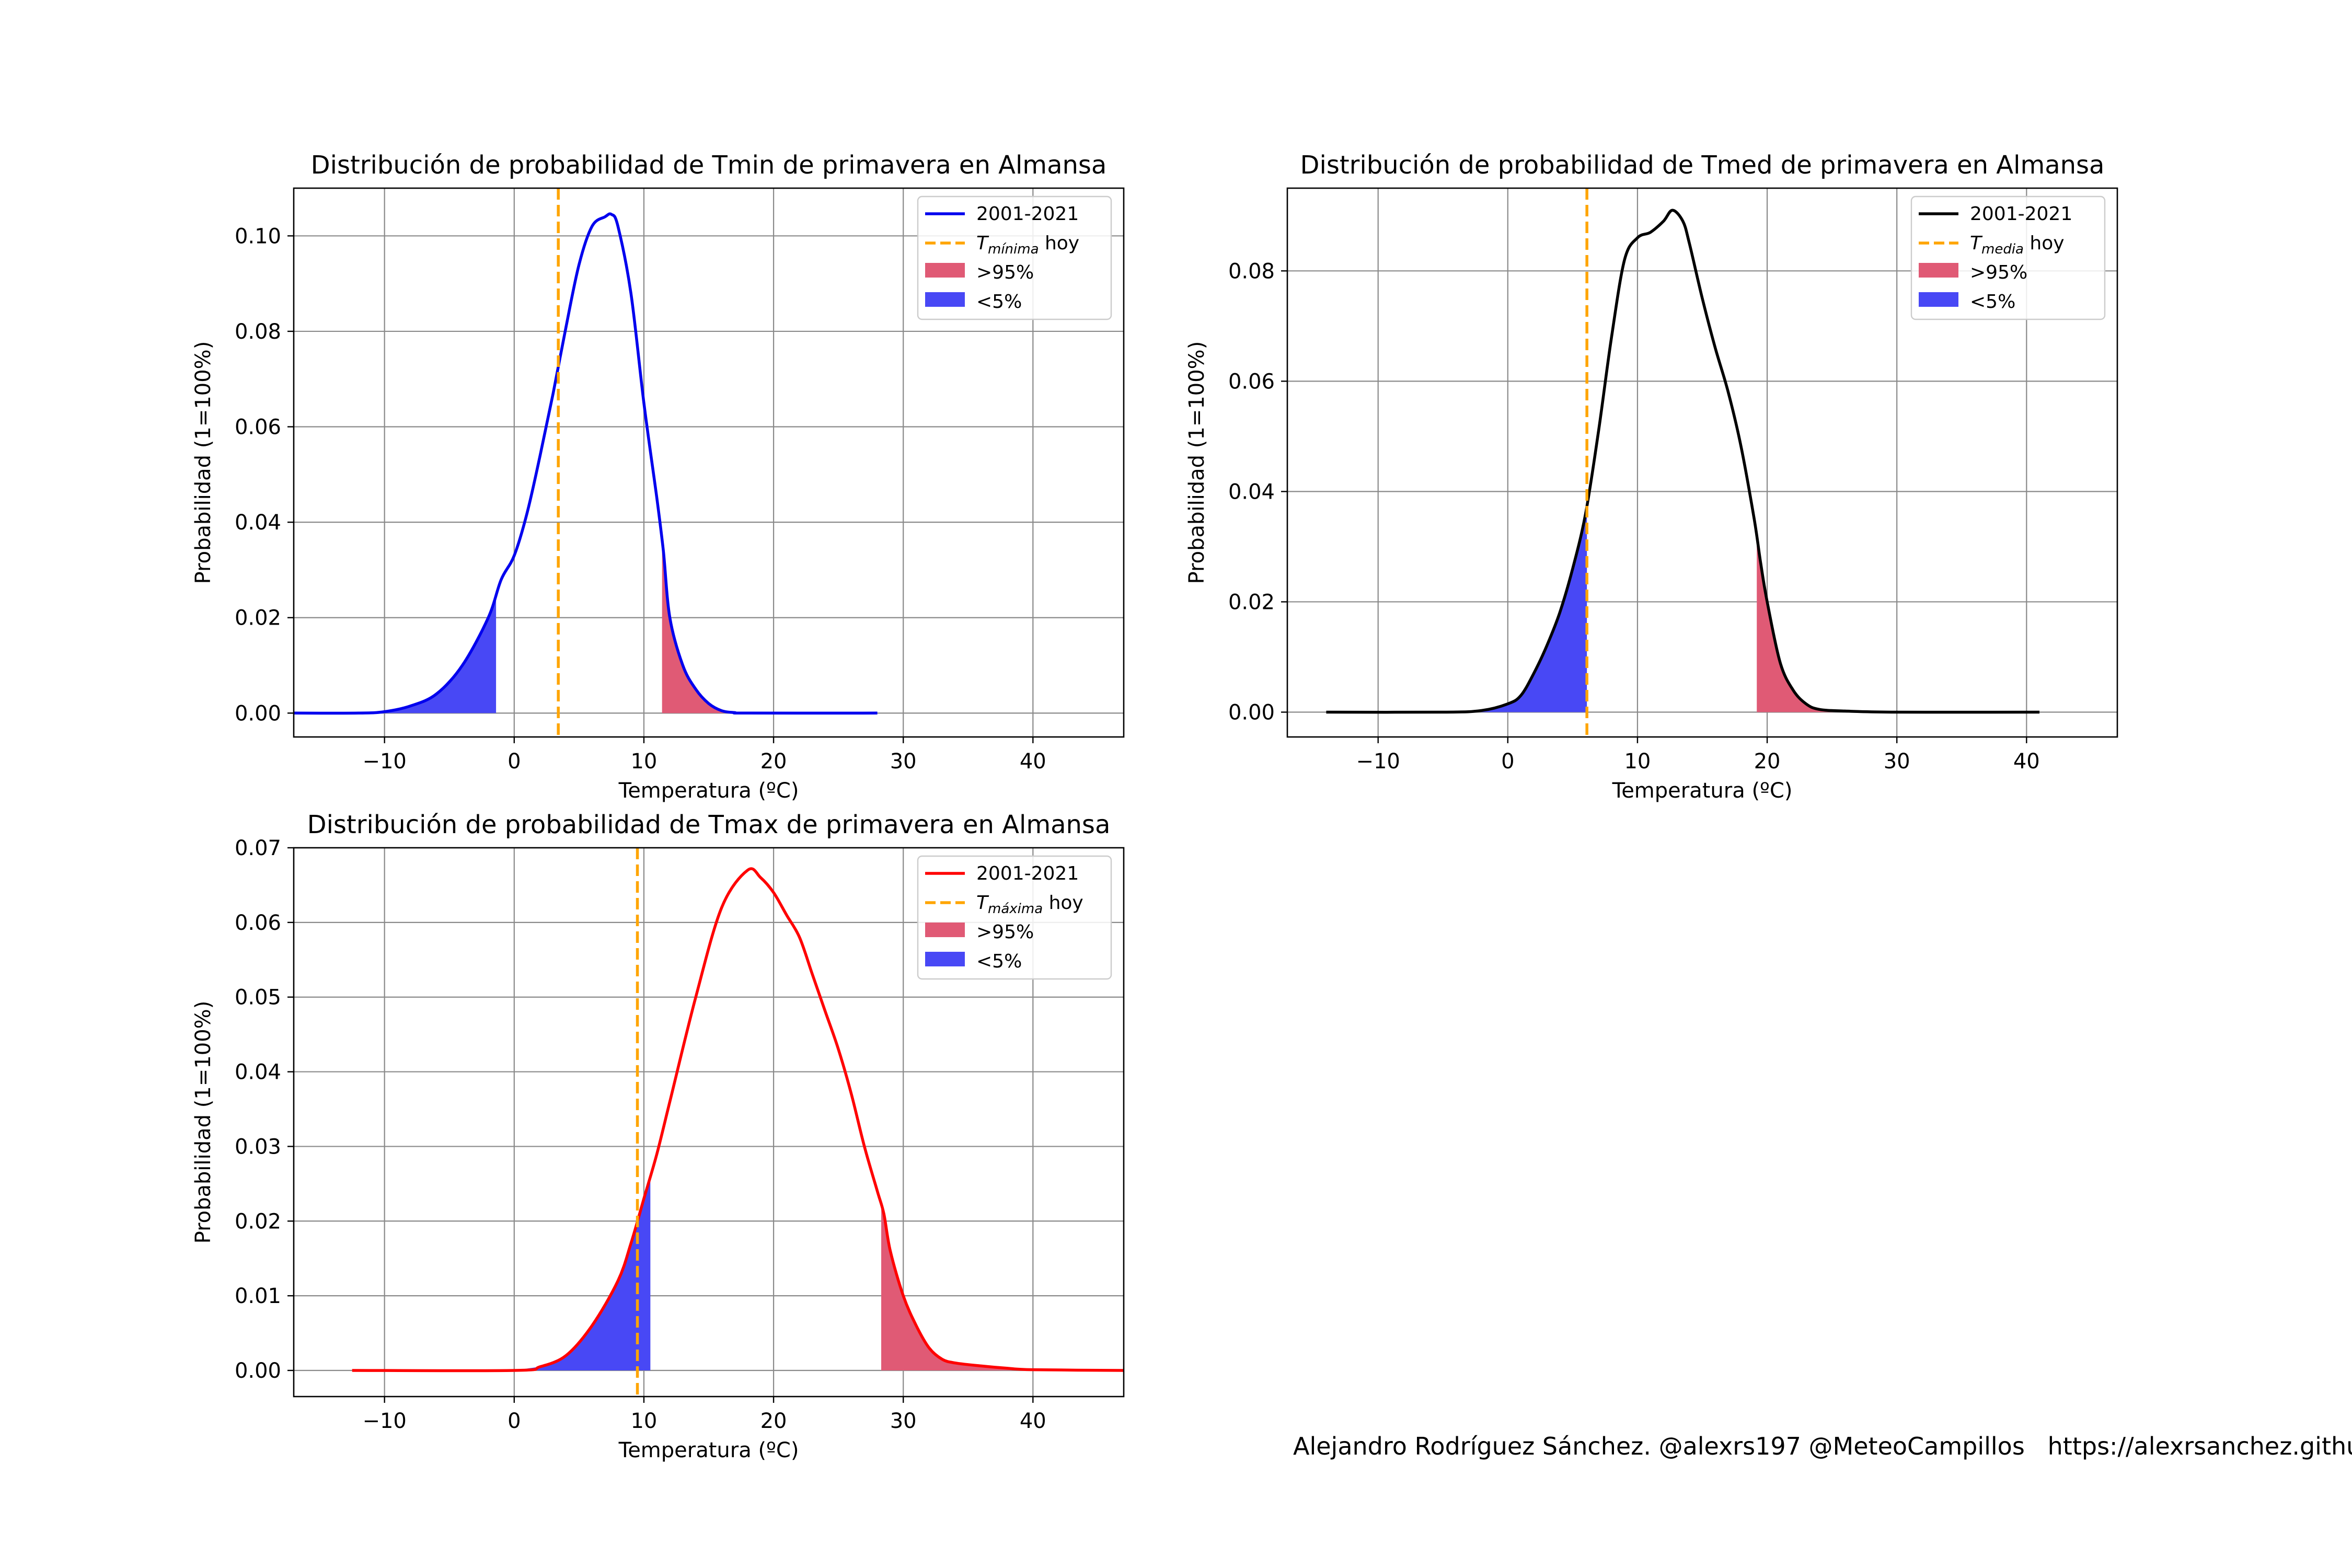  Describe the element at coordinates (258, 998) in the screenshot. I see `y-tick-label: 0.05` at that location.